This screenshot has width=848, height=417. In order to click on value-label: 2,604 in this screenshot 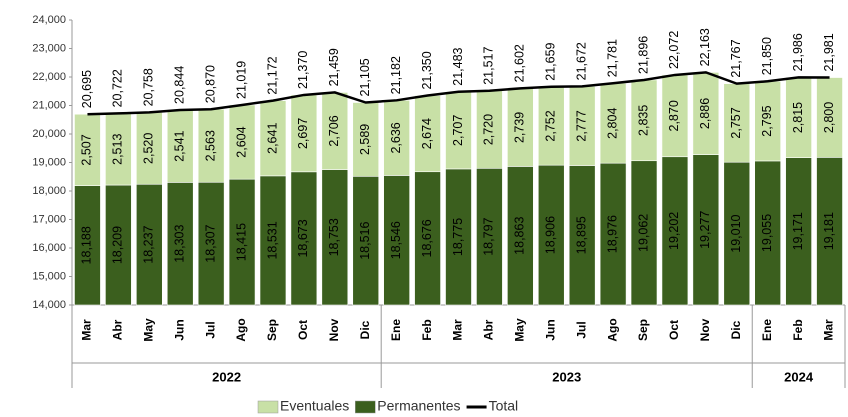, I will do `click(241, 141)`.